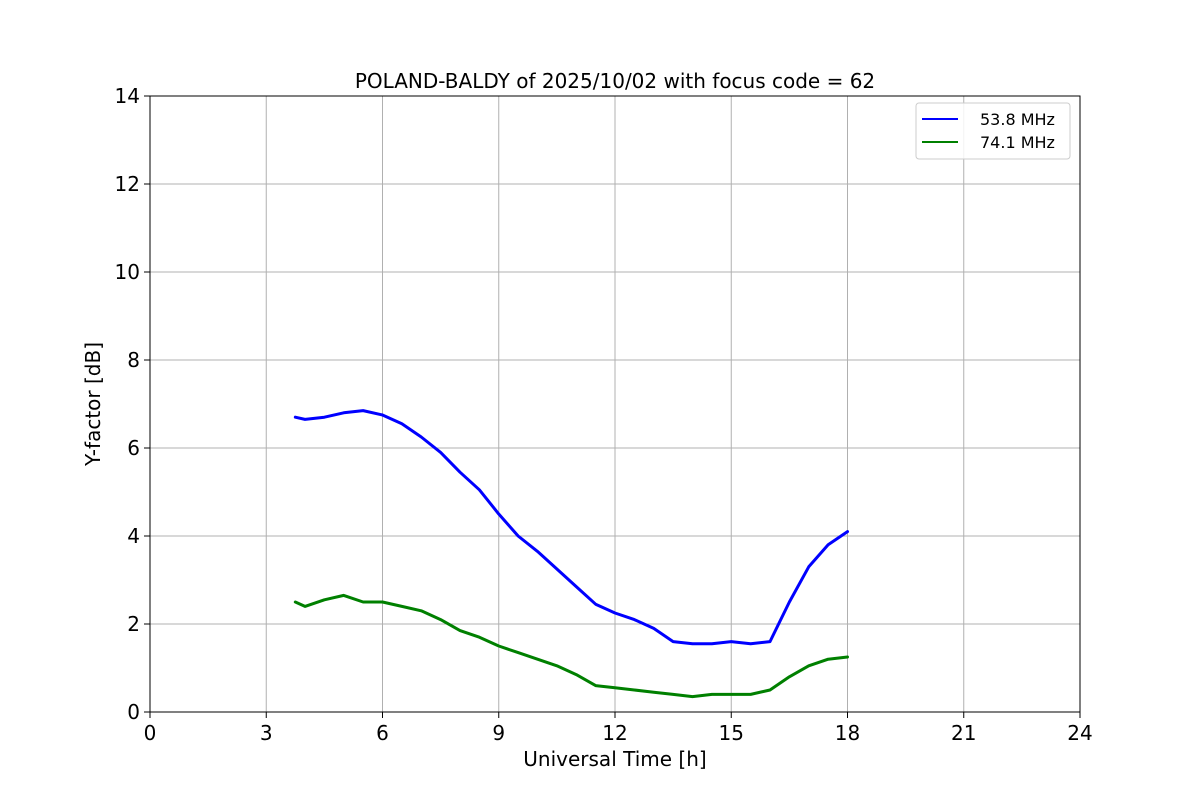 The image size is (1200, 800). I want to click on legend-label-1: 74.1 MHz, so click(1017, 142).